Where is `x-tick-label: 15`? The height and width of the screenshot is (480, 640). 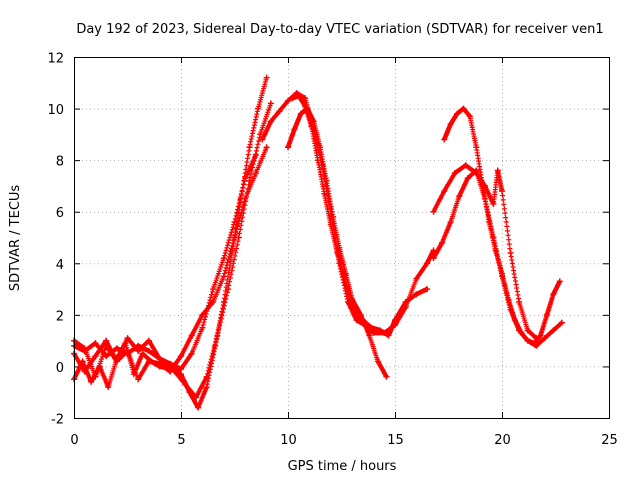
x-tick-label: 15 is located at coordinates (395, 440).